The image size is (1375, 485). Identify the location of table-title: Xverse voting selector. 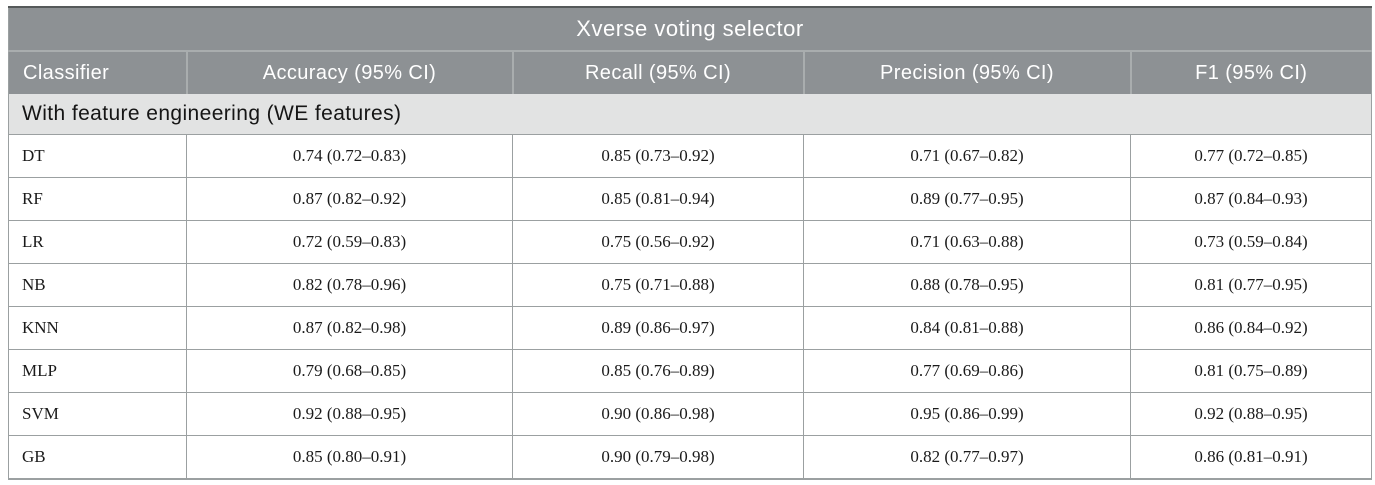
(690, 28).